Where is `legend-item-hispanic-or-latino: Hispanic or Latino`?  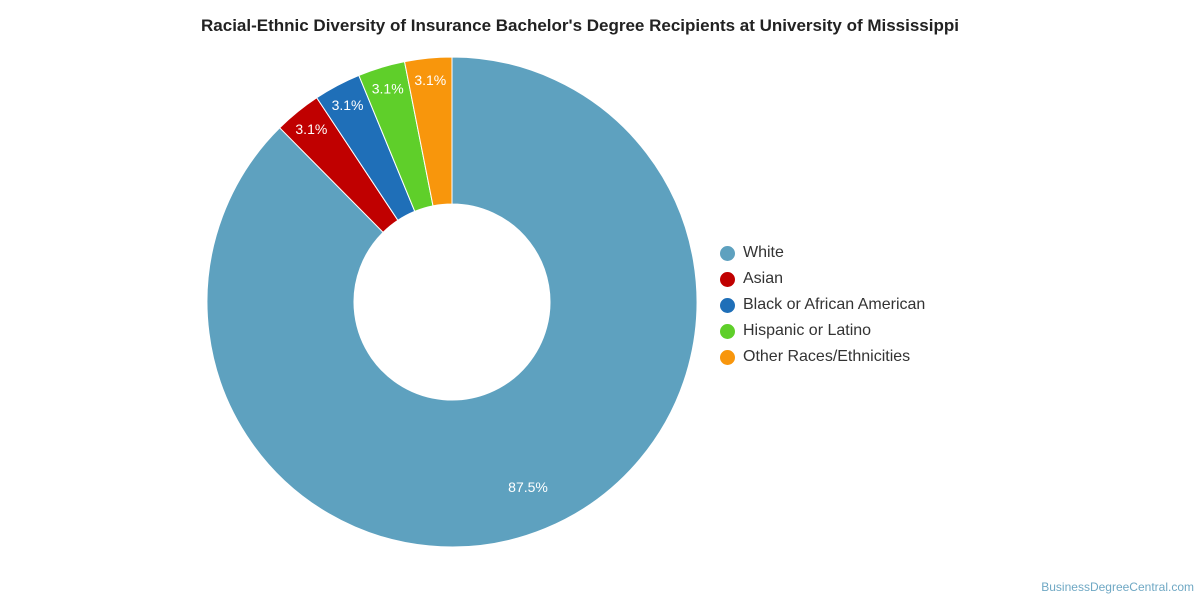
legend-item-hispanic-or-latino: Hispanic or Latino is located at coordinates (822, 331).